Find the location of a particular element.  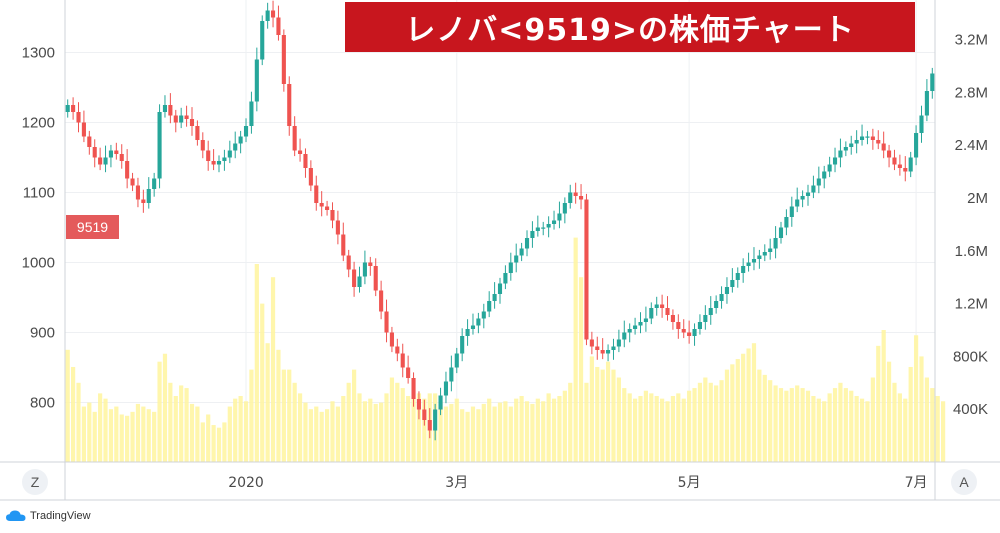

tradingview-logo: TradingView is located at coordinates (48, 516).